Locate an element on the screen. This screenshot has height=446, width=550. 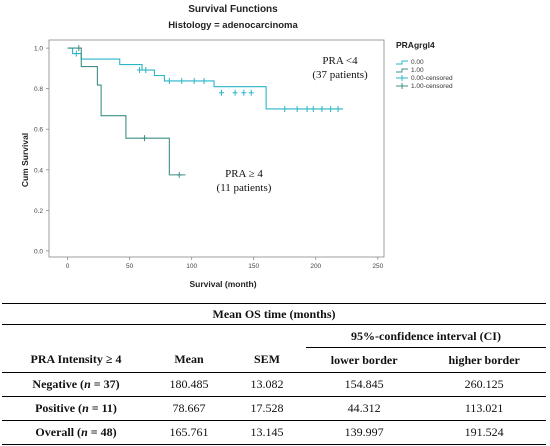
x-tick-label: 150 is located at coordinates (253, 266).